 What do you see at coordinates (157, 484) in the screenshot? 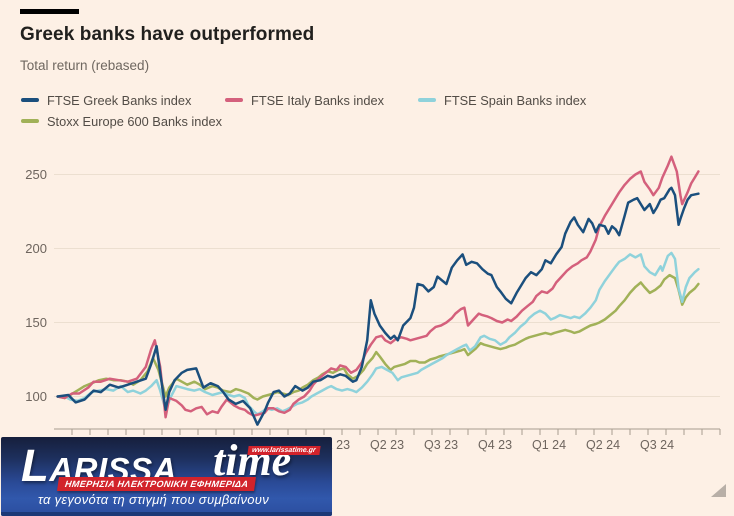
I see `watermark-strip-text: ΗΜΕΡΗΣΙΑ ΗΛΕΚΤΡΟΝΙΚΗ ΕΦΗΜΕΡΙΔΑ` at bounding box center [157, 484].